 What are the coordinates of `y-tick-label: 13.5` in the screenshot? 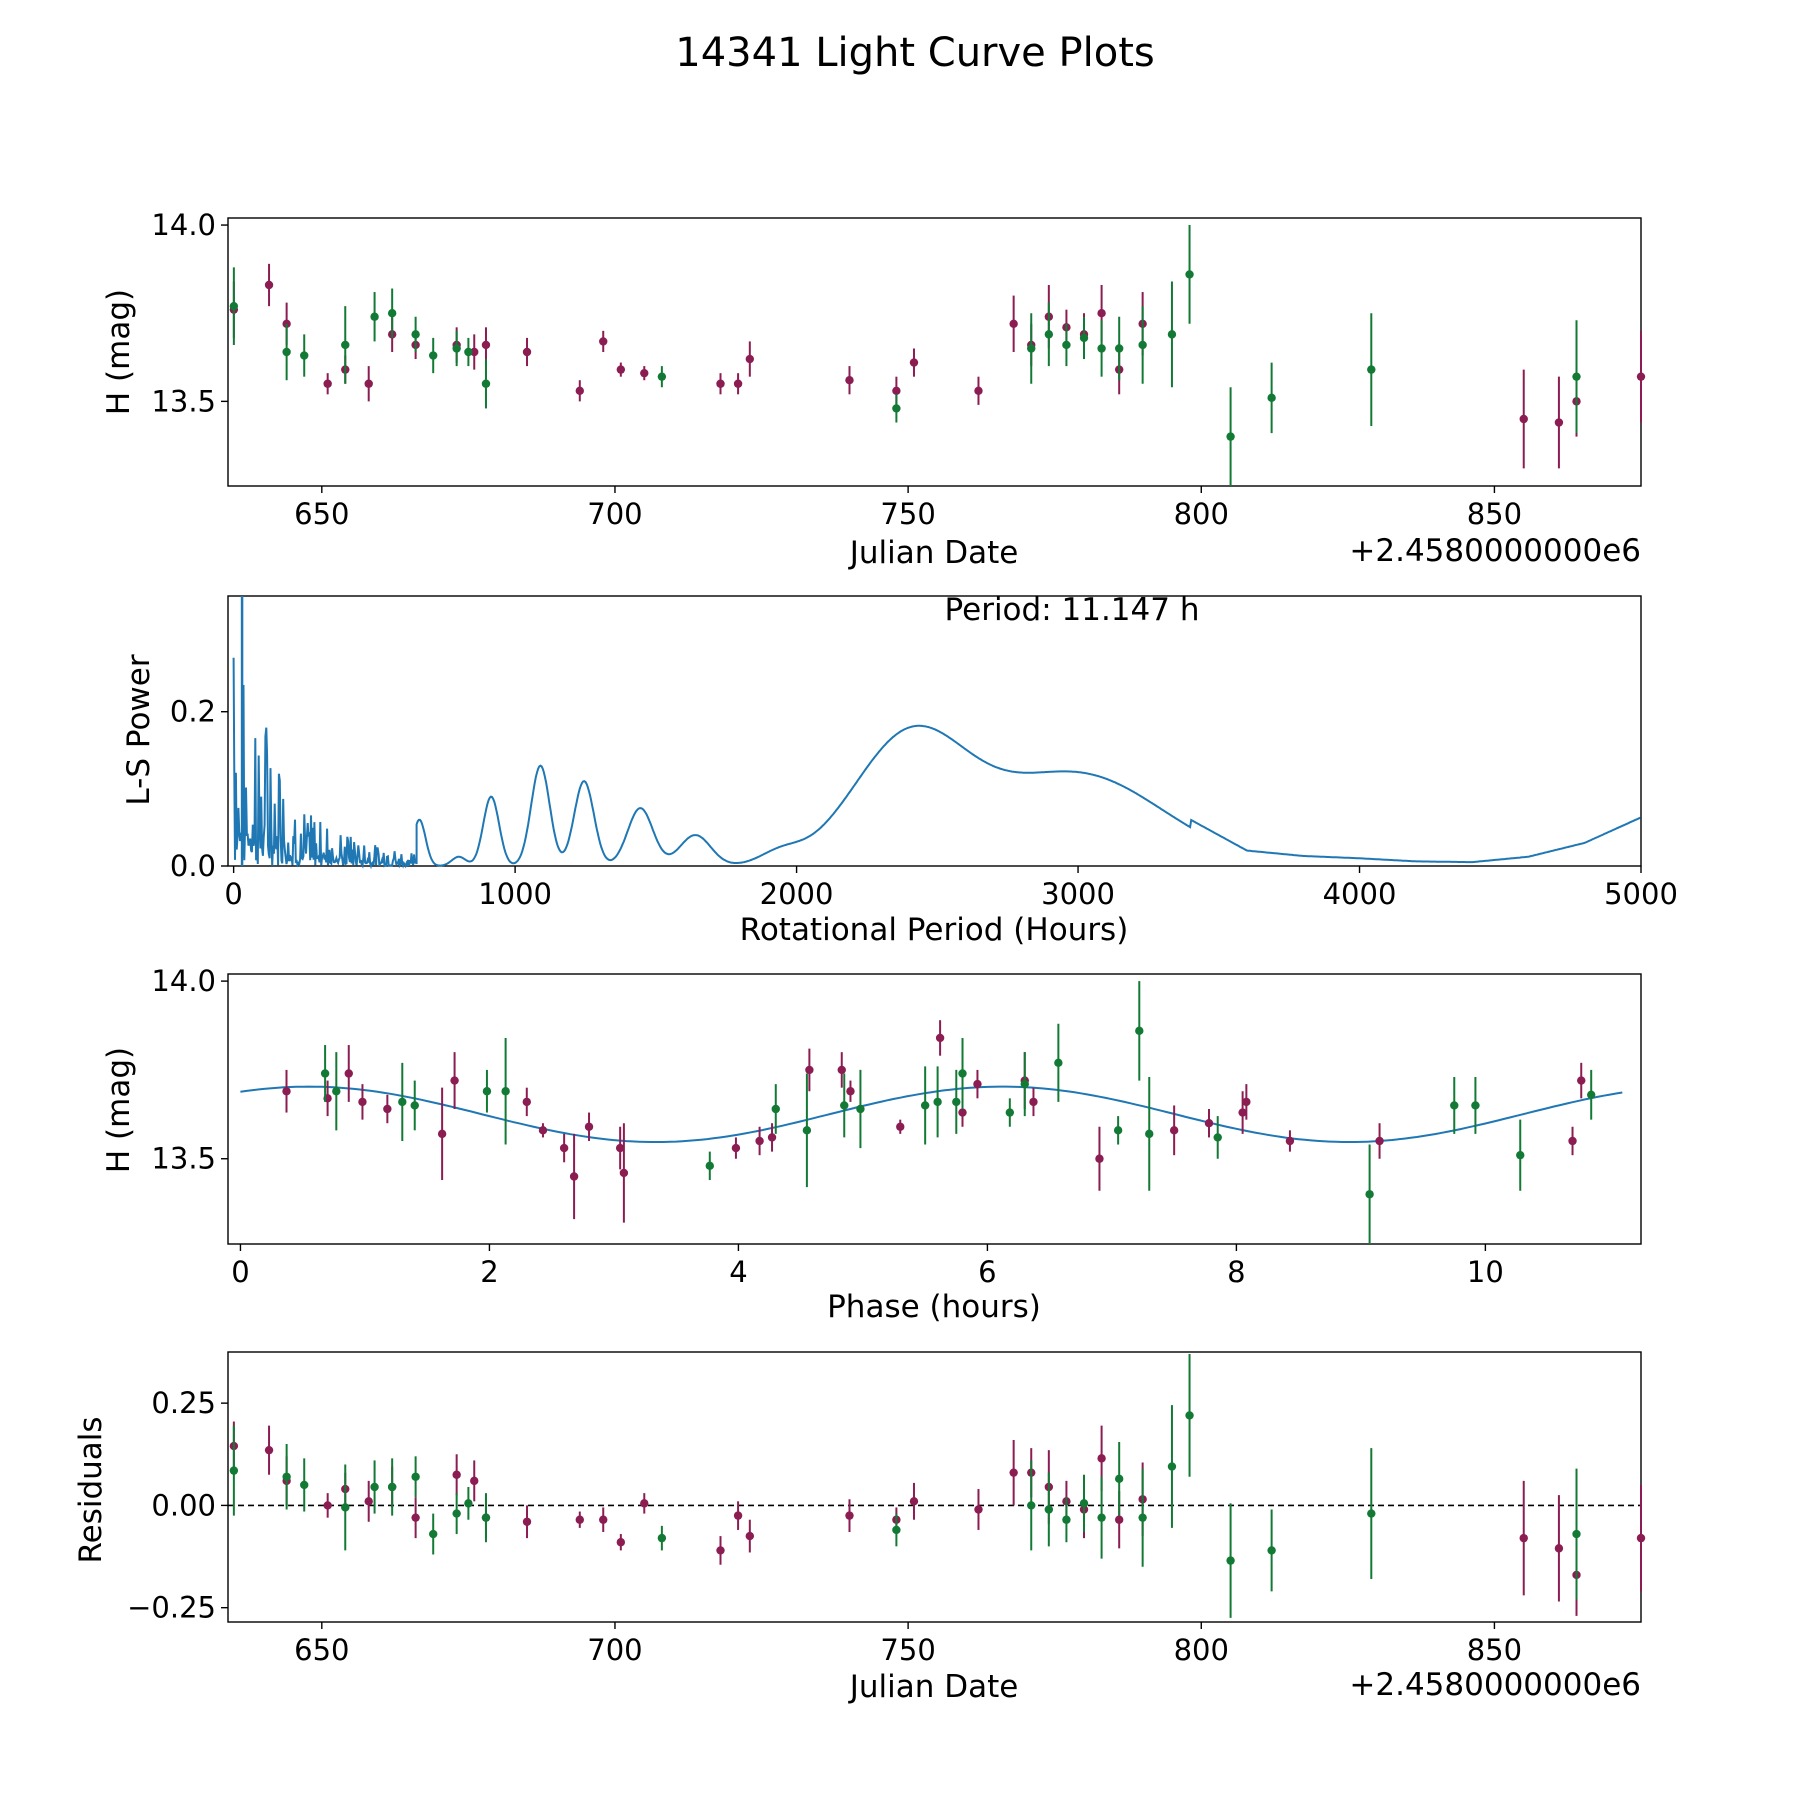 It's located at (183, 401).